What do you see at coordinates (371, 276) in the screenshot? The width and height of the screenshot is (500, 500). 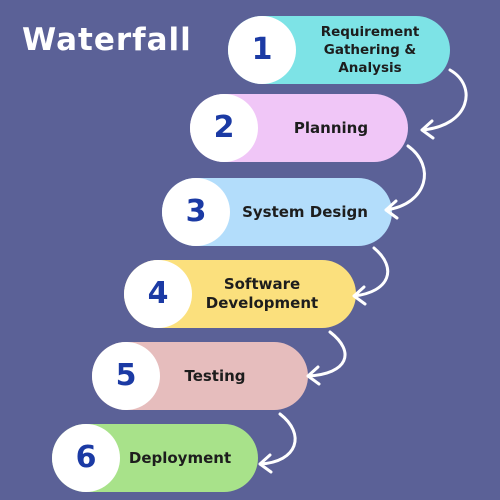 I see `arrow-3-to-4-icon` at bounding box center [371, 276].